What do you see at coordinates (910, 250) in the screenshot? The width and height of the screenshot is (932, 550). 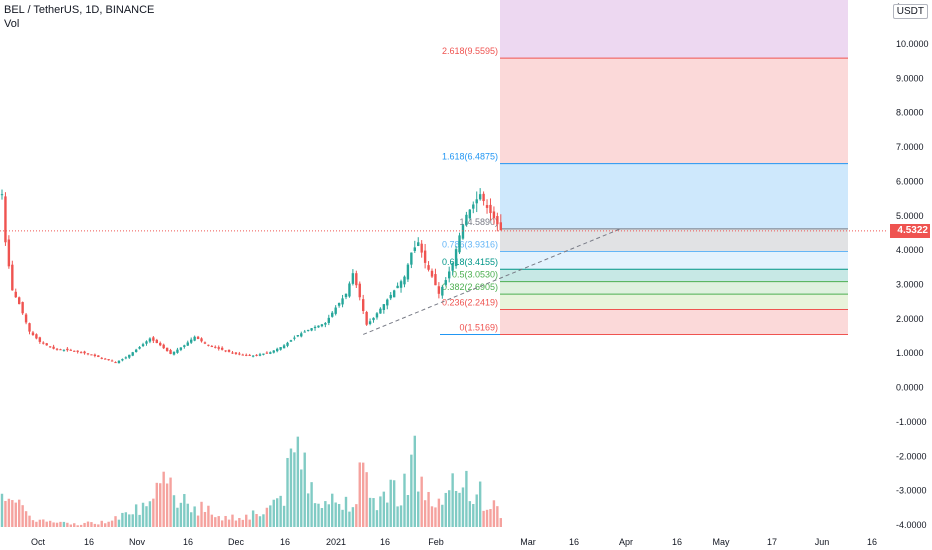 I see `y-tick-label: 4.0000` at bounding box center [910, 250].